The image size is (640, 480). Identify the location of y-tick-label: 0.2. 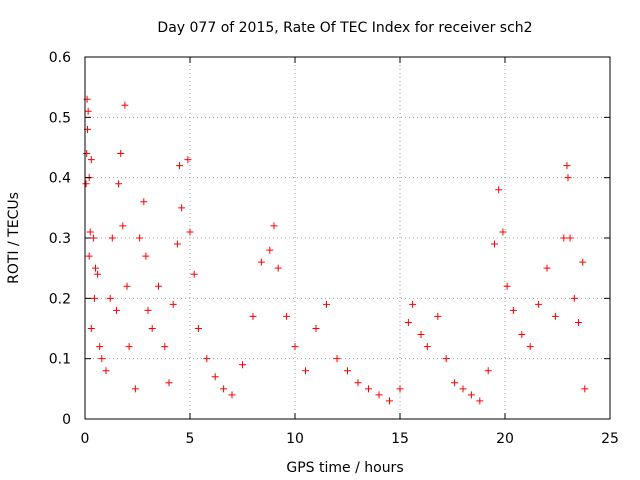
(60, 299).